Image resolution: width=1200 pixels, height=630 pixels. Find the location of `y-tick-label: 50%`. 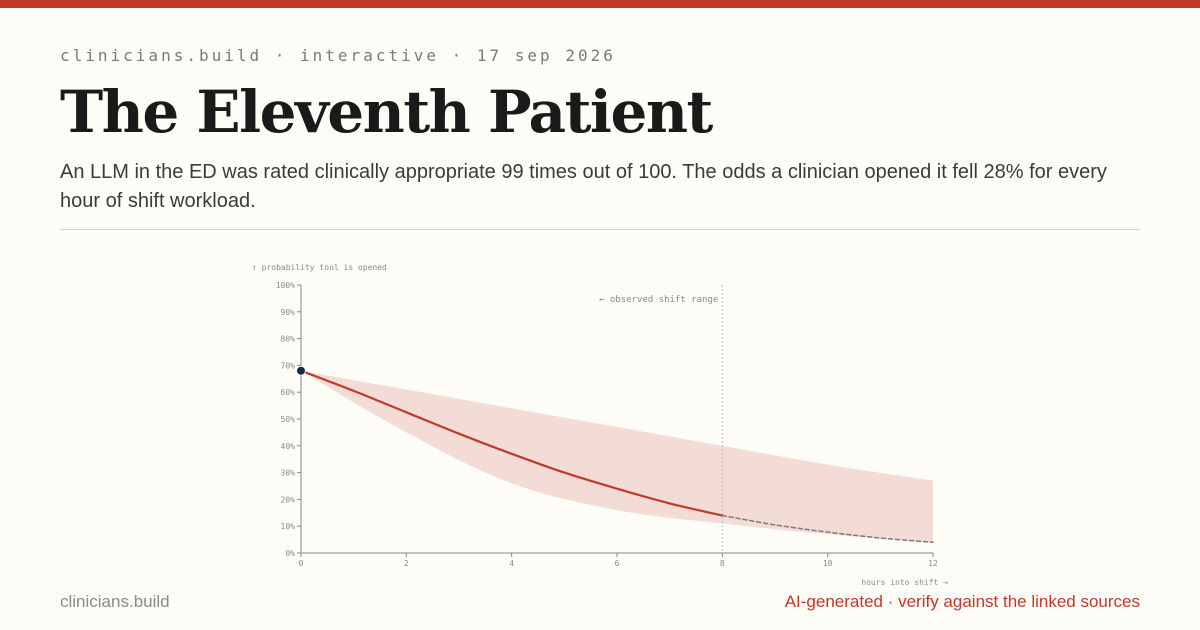

y-tick-label: 50% is located at coordinates (288, 419).